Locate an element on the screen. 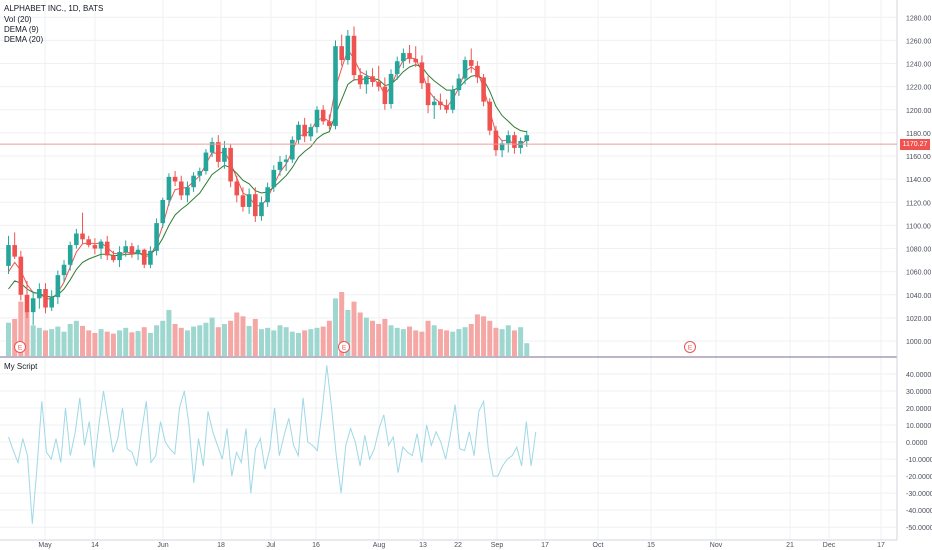  symbol-title: ALPHABET INC., 1D, BATS is located at coordinates (54, 8).